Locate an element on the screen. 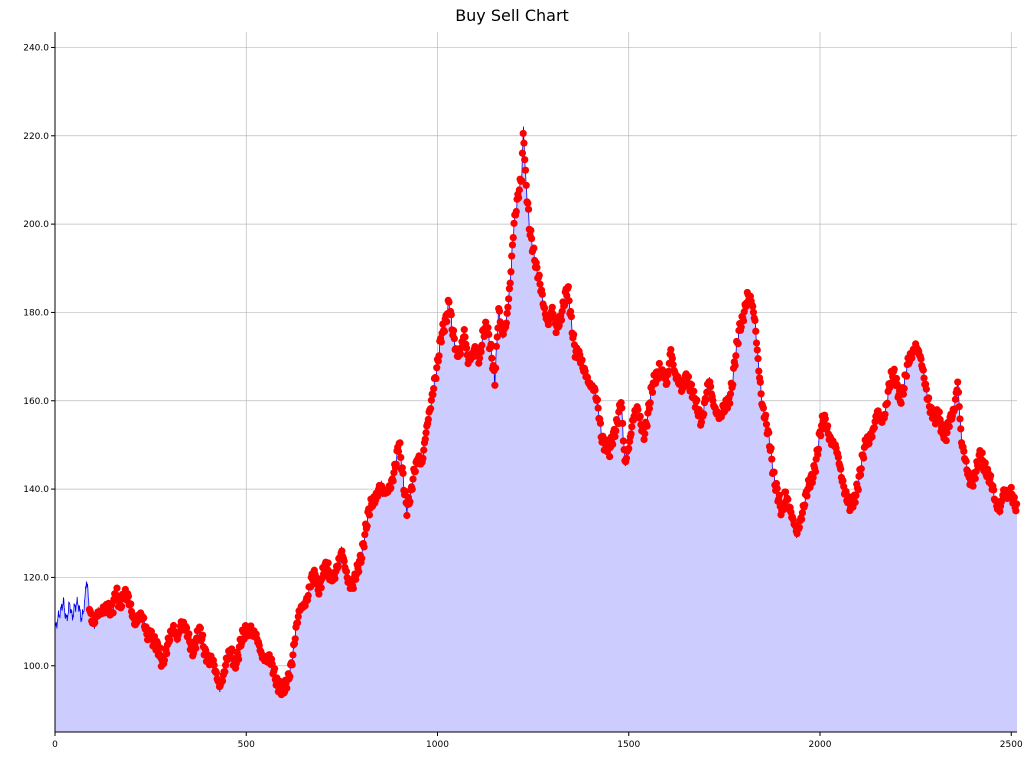  chart-title: Buy Sell Chart is located at coordinates (512, 15).